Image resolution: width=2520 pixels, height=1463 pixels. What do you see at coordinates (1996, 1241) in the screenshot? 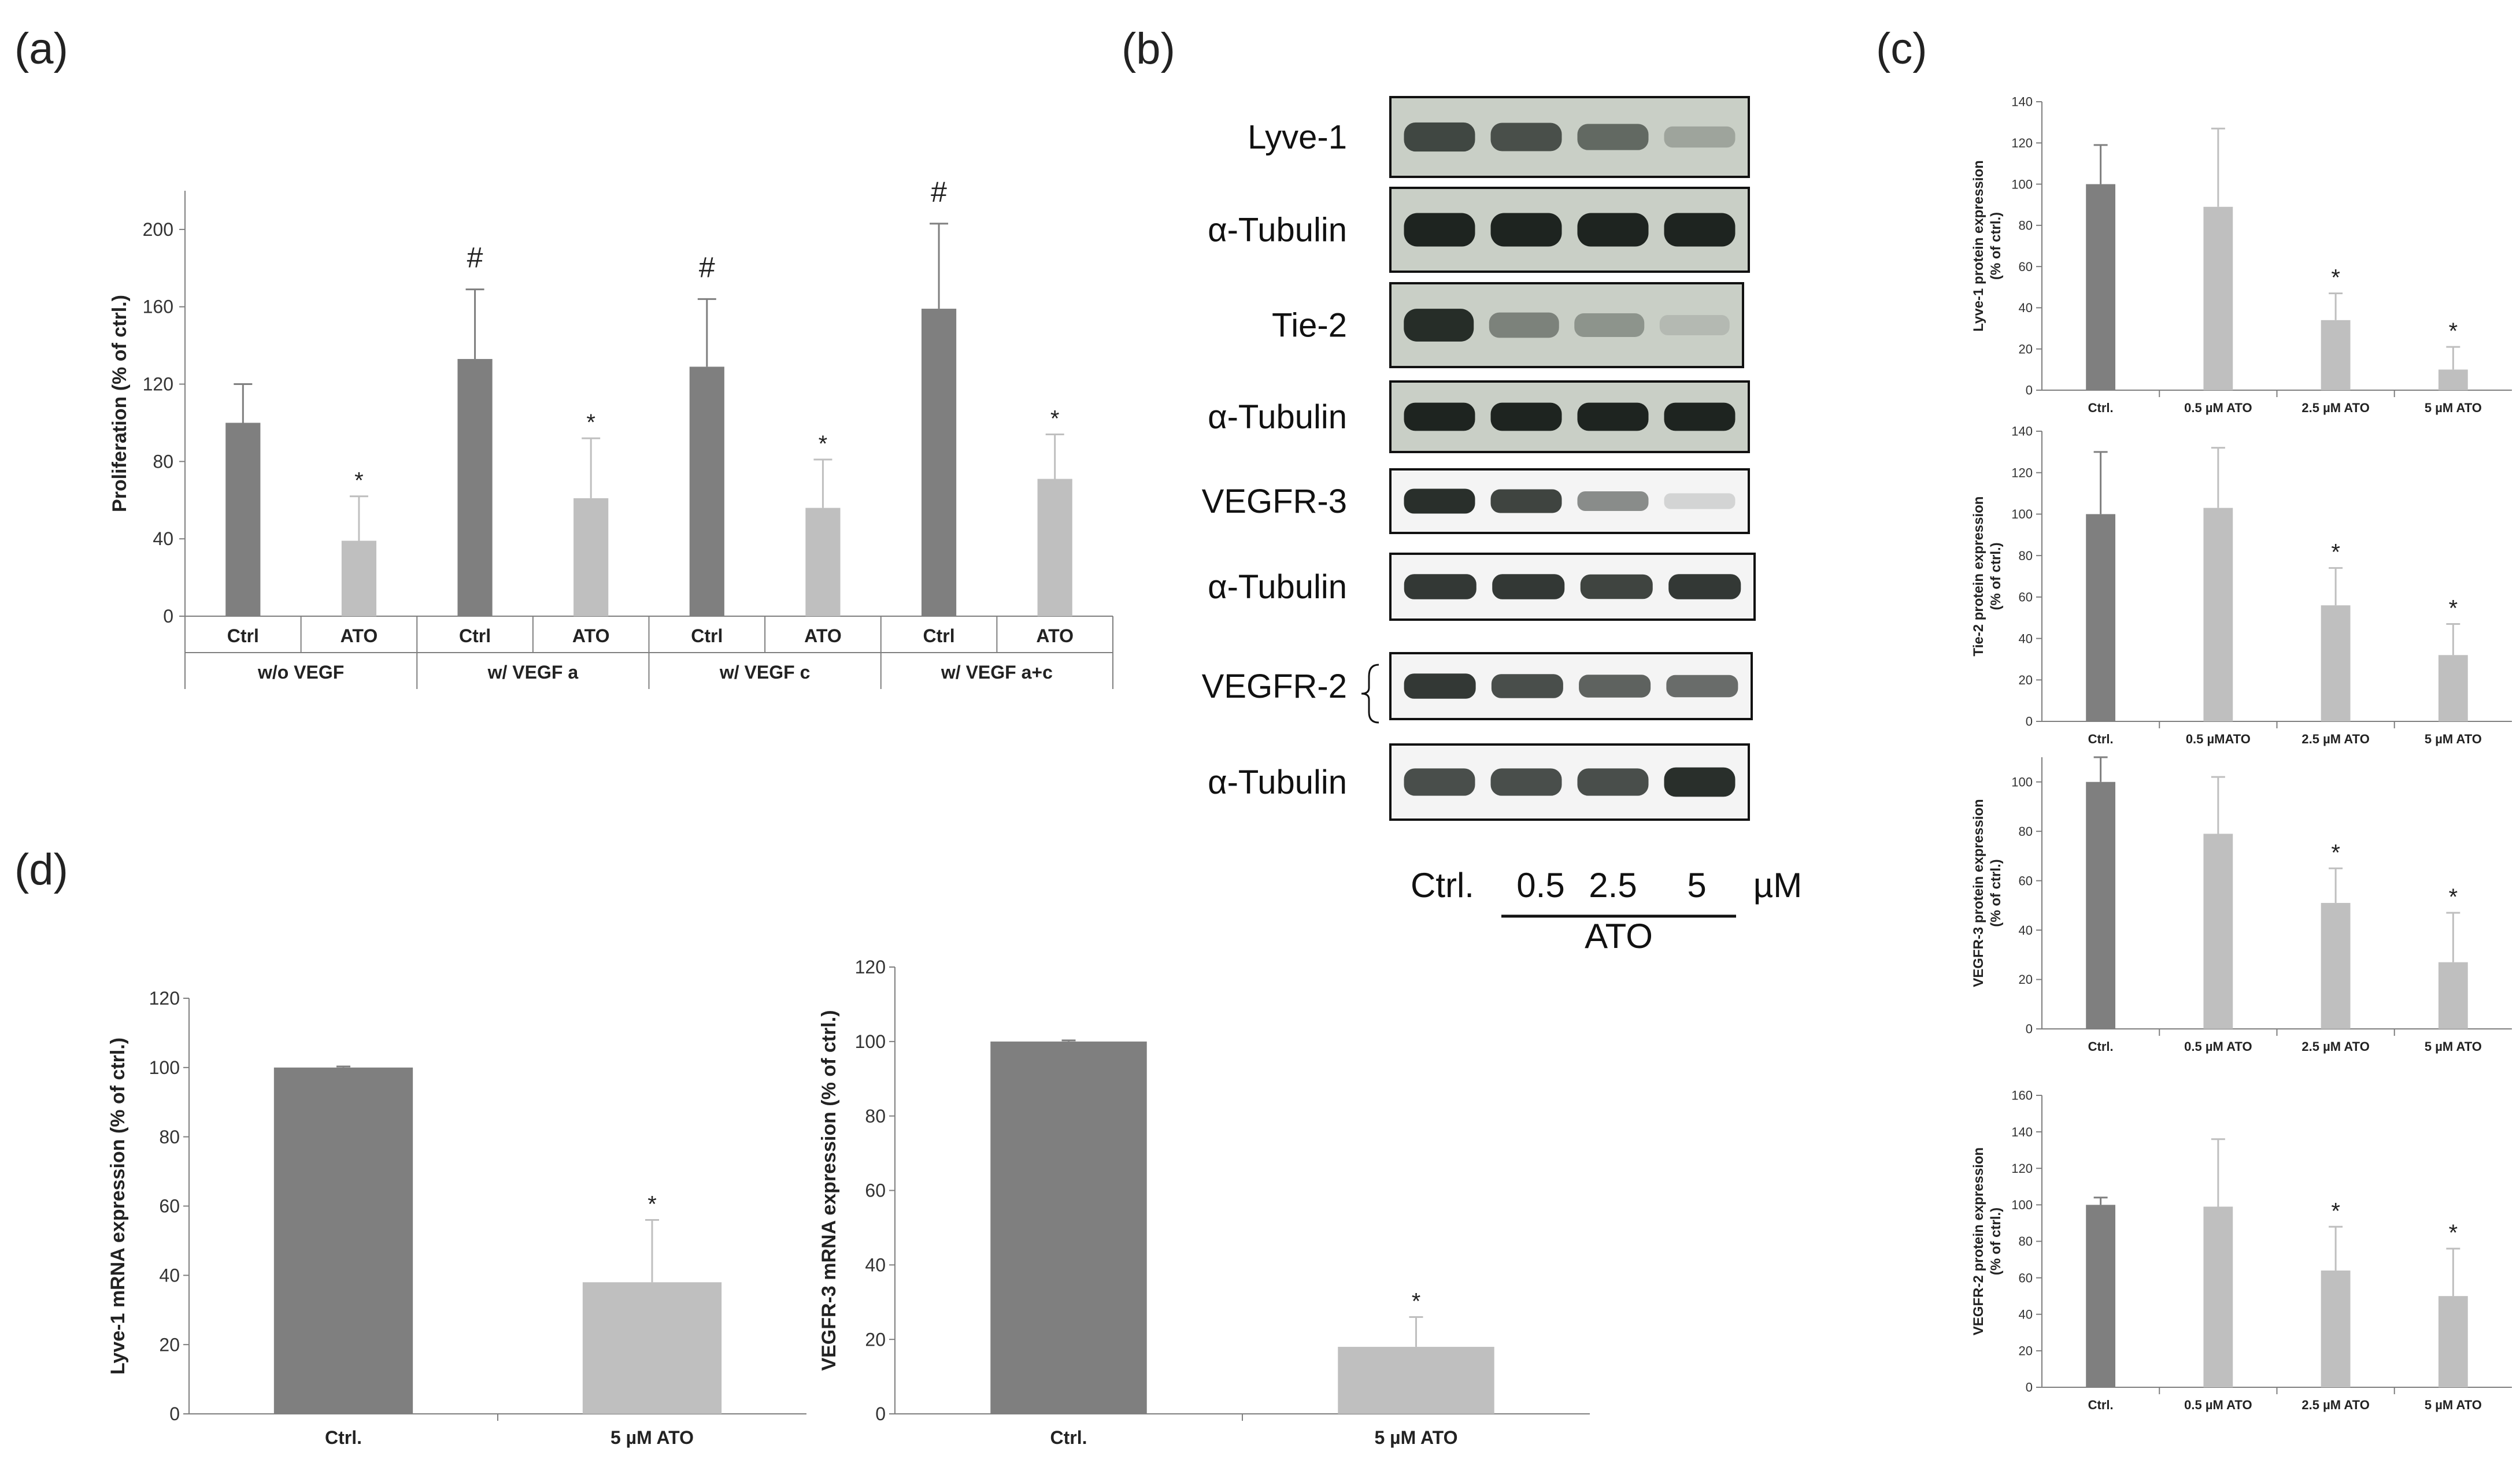
I see `y-axis-title-line: (% of ctrl.)` at bounding box center [1996, 1241].